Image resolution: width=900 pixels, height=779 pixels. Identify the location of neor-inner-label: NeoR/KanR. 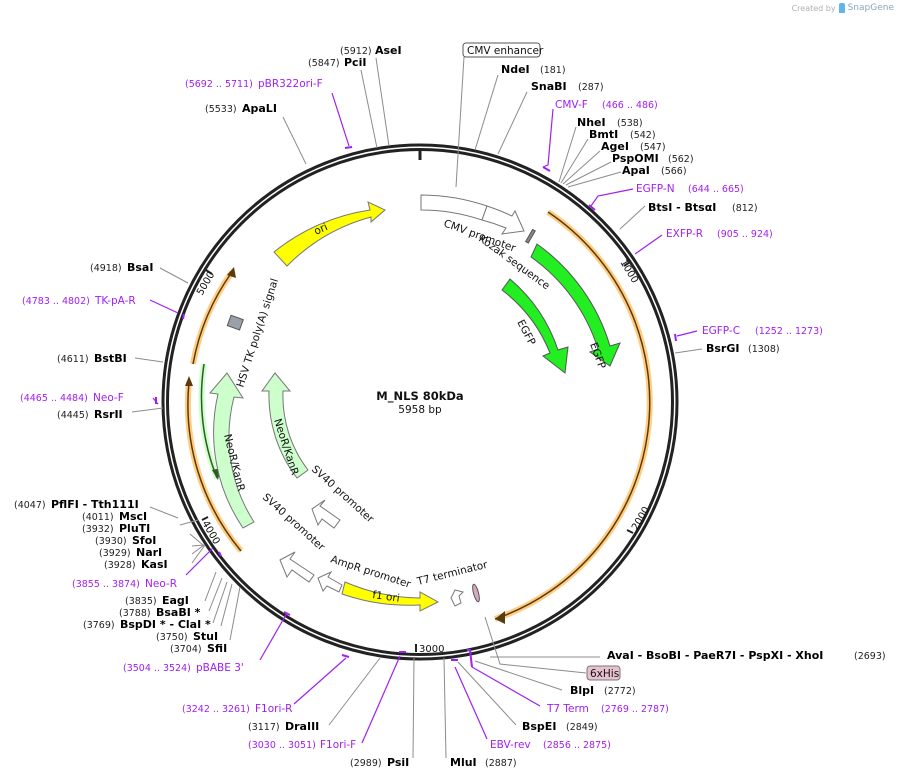
(286, 447).